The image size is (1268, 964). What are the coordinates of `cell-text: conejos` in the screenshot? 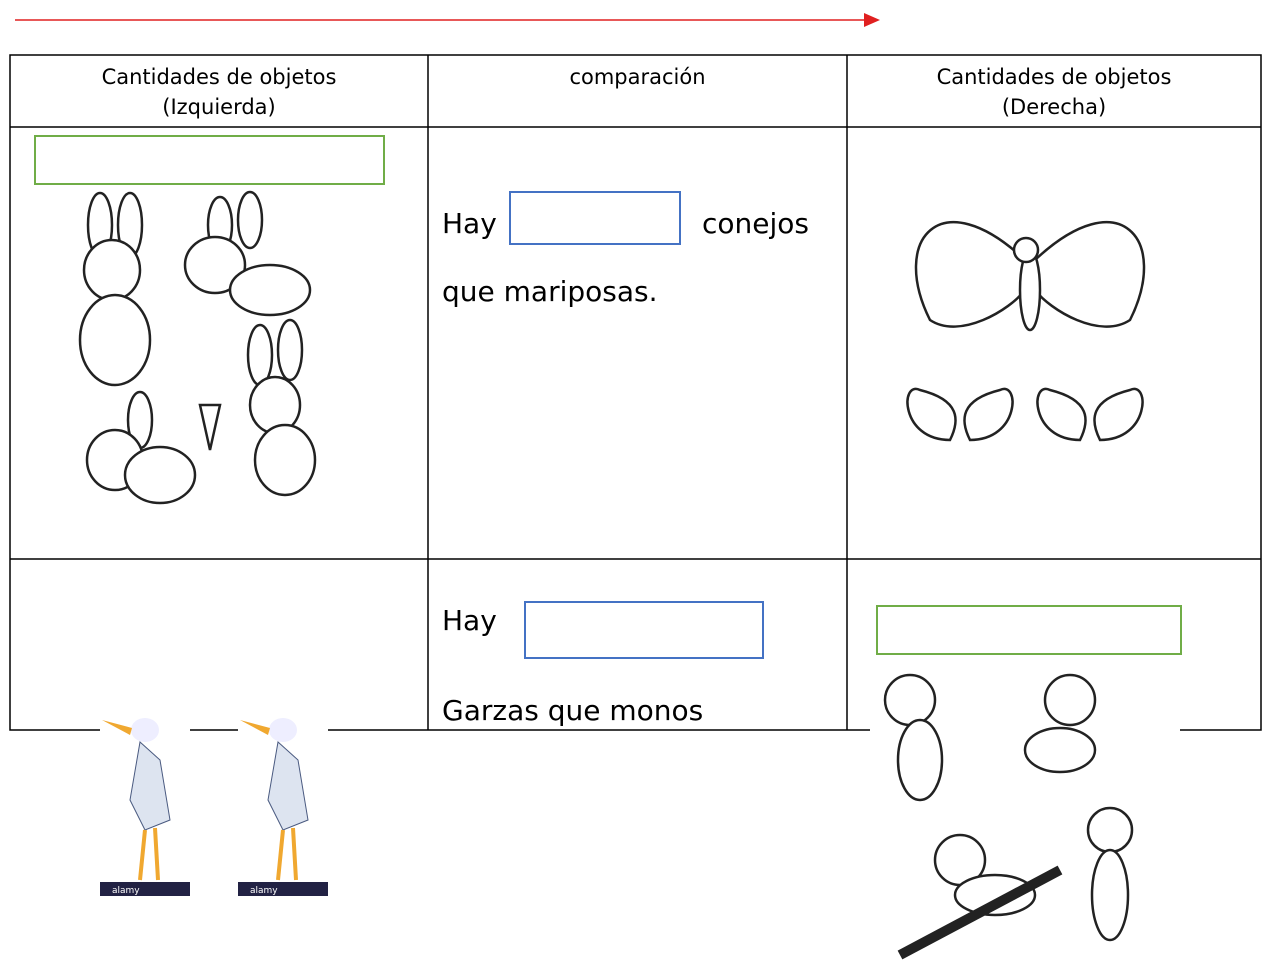 It's located at (755, 223).